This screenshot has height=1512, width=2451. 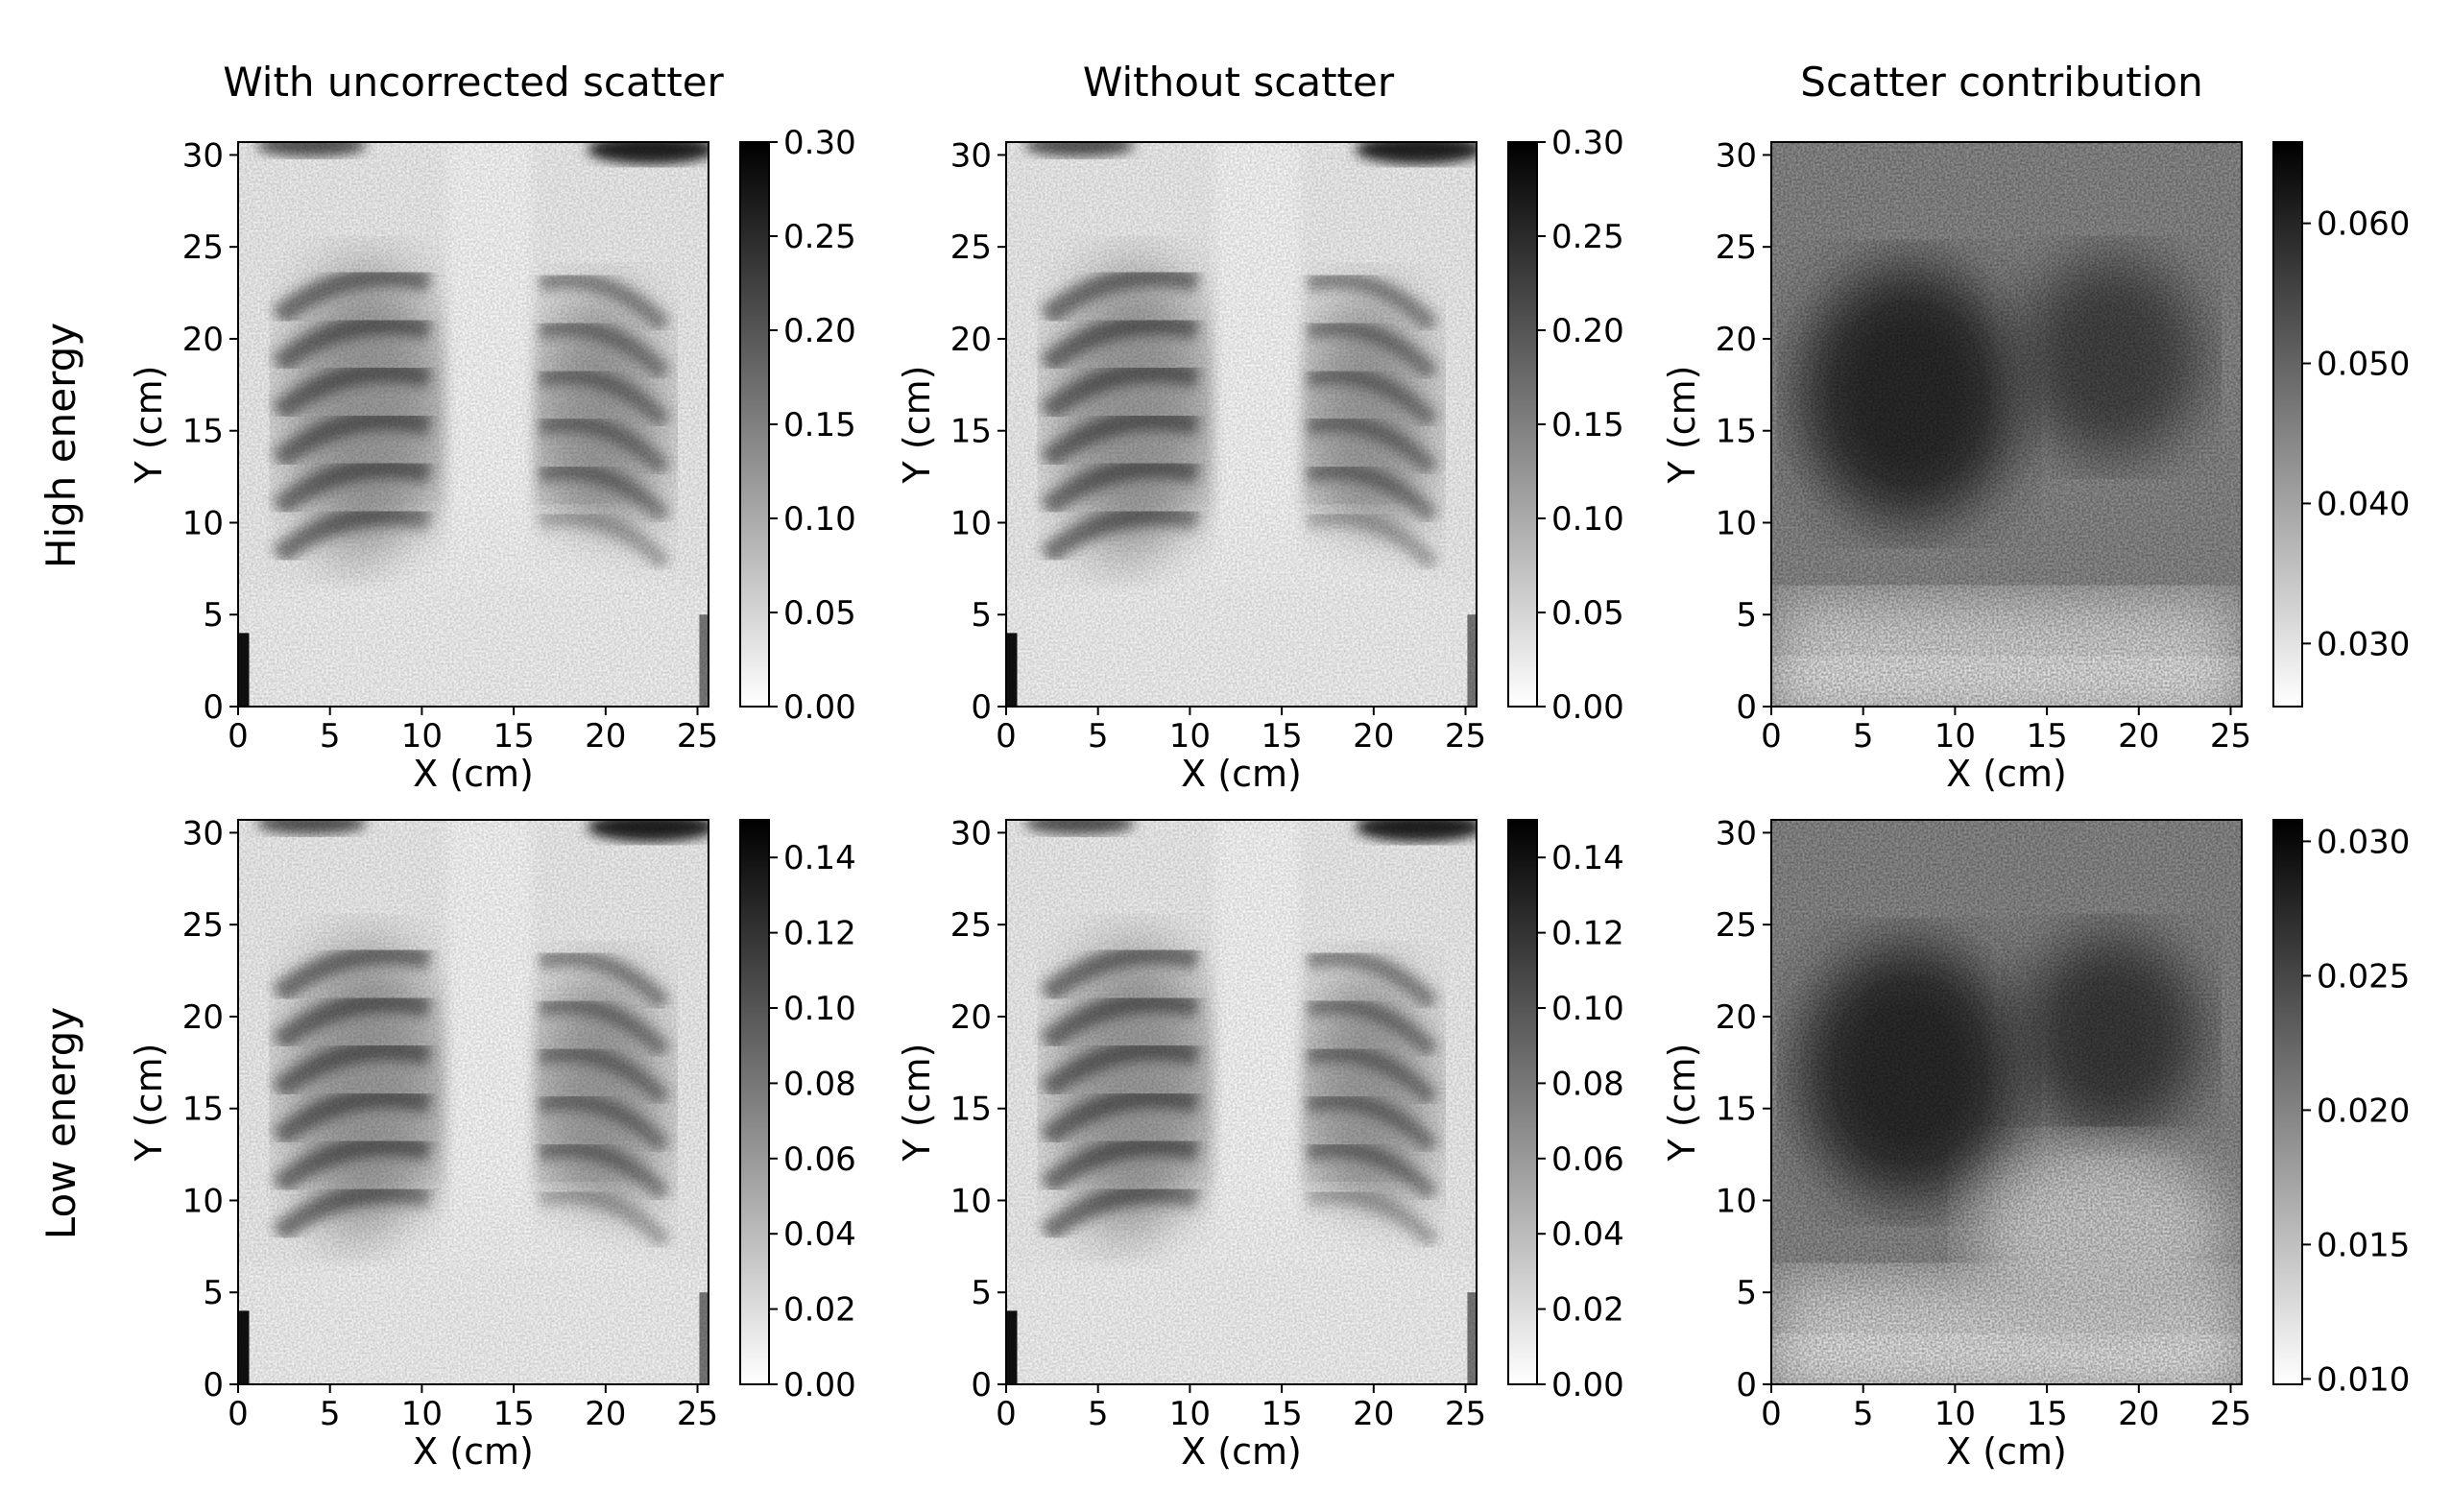 What do you see at coordinates (60, 446) in the screenshot?
I see `row-label-high-energy: High energy` at bounding box center [60, 446].